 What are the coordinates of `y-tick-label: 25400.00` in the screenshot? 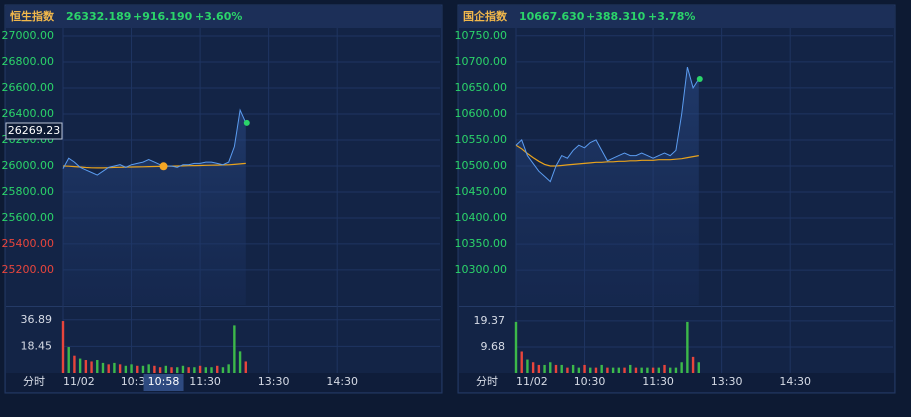 It's located at (28, 243).